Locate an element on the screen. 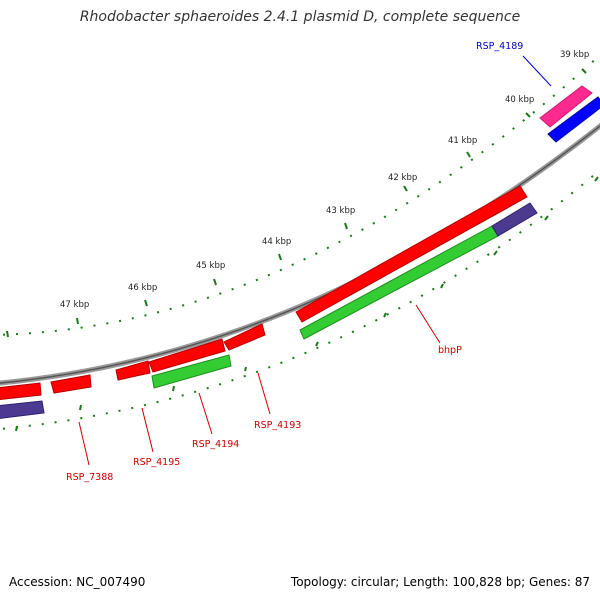 Image resolution: width=600 pixels, height=600 pixels. gene-label-rsp-4193: RSP_4193 is located at coordinates (277, 425).